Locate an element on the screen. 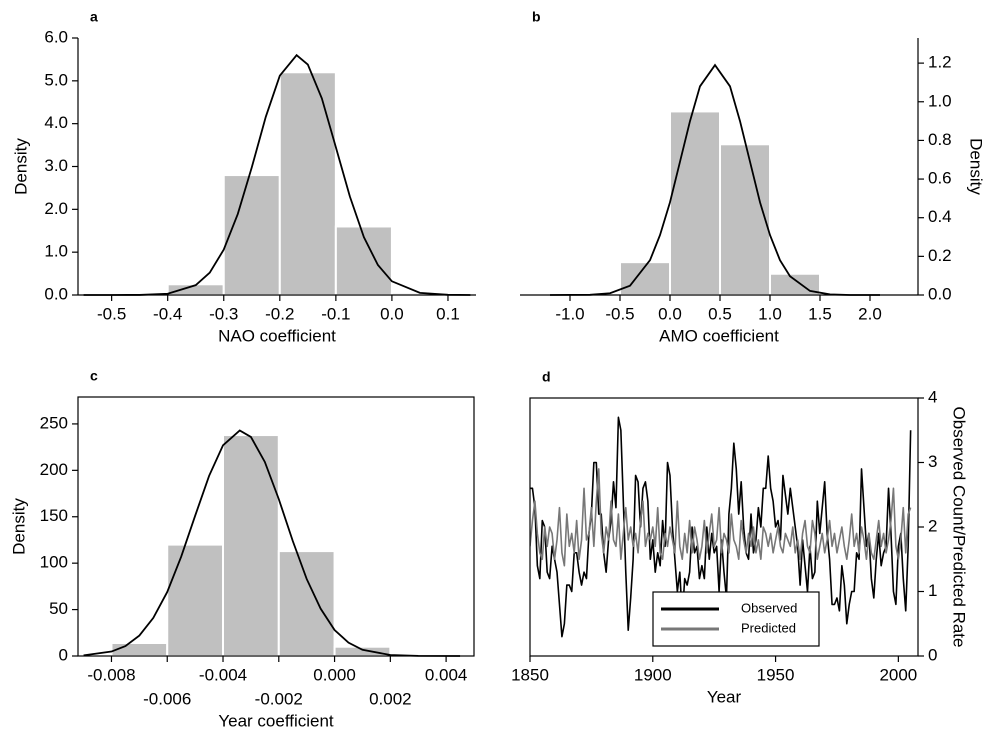  legend-box is located at coordinates (736, 619).